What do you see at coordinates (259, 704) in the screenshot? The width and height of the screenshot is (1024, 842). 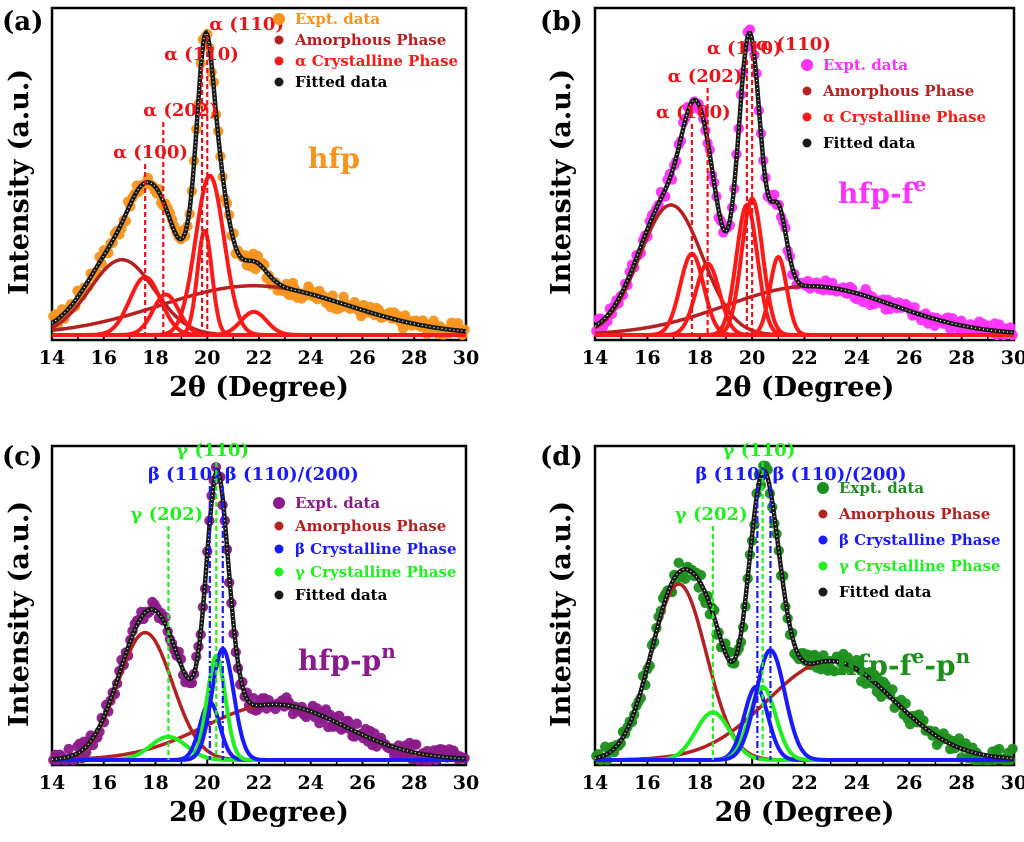 I see `component-peak-beta` at bounding box center [259, 704].